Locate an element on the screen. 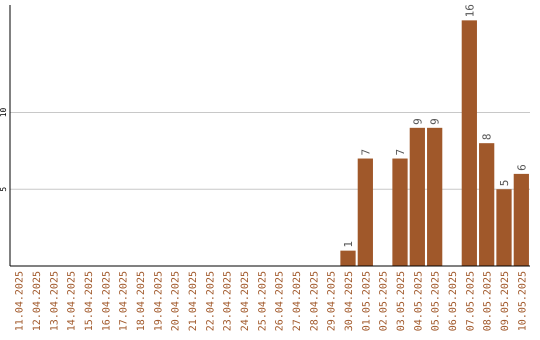  x-tick-label: 17.04.2025 is located at coordinates (124, 301).